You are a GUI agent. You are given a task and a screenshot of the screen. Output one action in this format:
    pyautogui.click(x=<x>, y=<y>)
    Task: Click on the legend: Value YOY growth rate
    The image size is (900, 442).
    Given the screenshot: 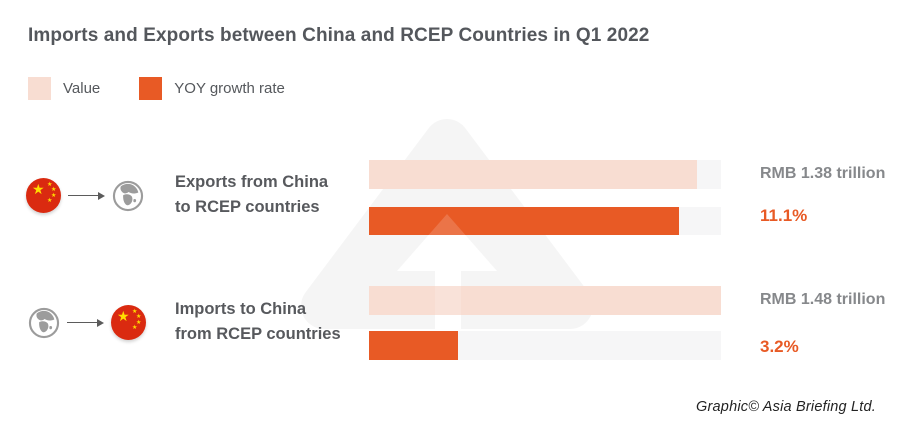 What is the action you would take?
    pyautogui.click(x=156, y=88)
    